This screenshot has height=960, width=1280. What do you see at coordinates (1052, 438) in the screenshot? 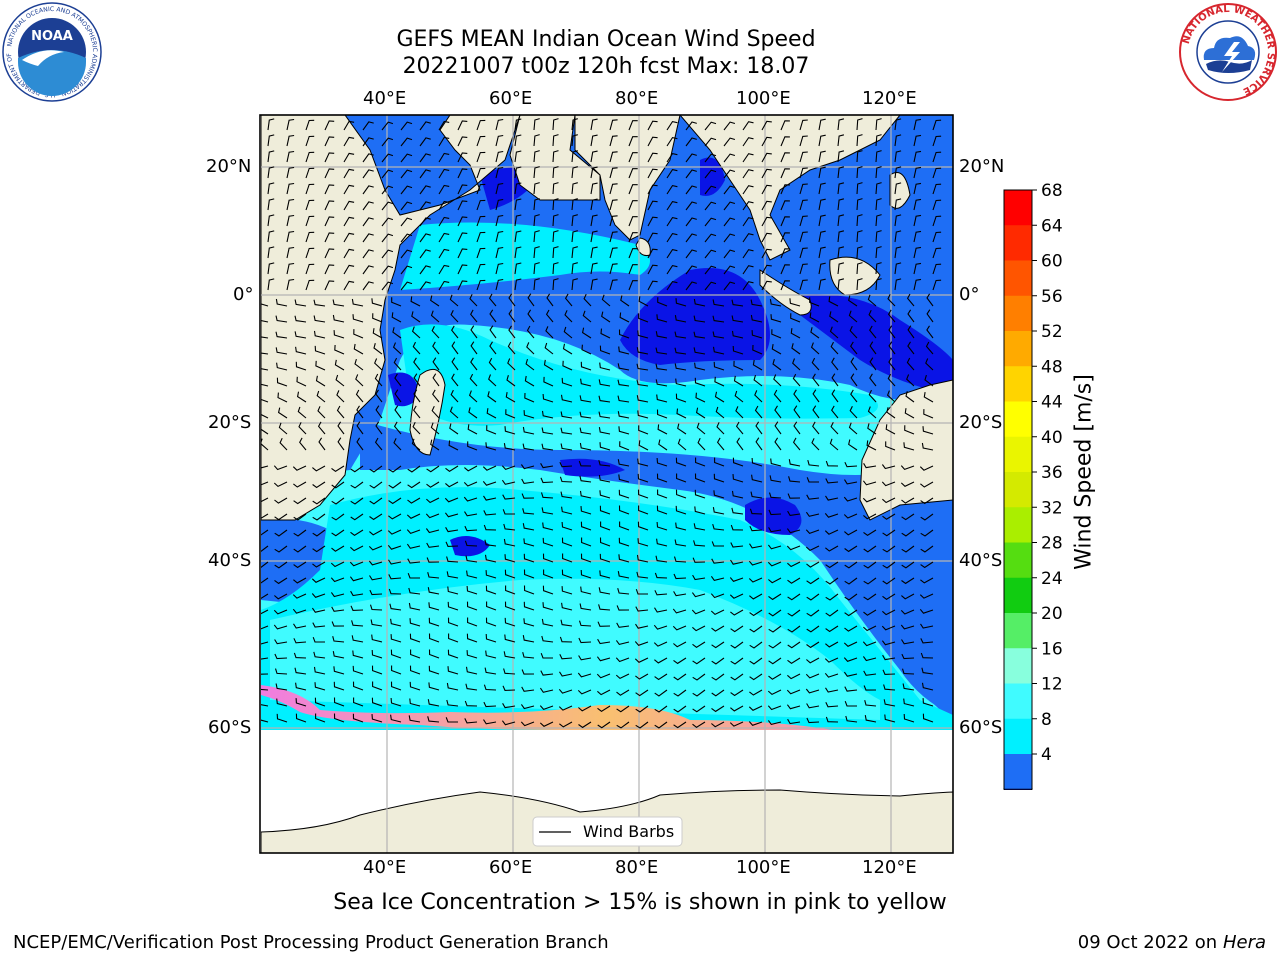
I see `colorbar-tick-label: 40` at bounding box center [1052, 438].